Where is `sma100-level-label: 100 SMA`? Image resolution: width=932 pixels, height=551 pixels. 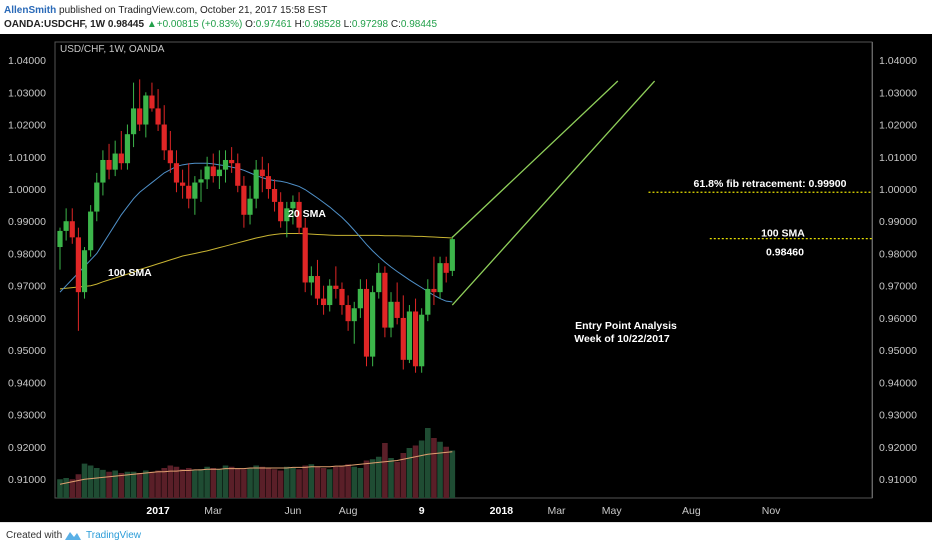 sma100-level-label: 100 SMA is located at coordinates (783, 234).